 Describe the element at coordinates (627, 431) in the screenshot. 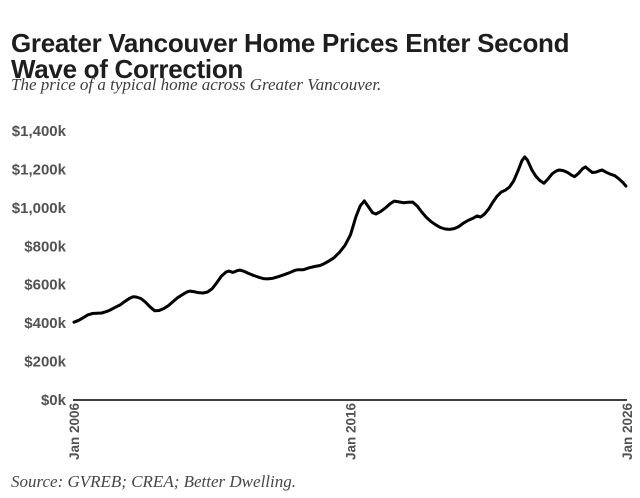

I see `x-axis-tick-label: Jan 2026` at that location.